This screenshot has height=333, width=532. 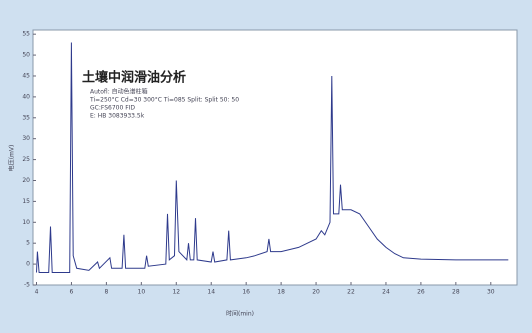 I want to click on y-tick-label: 45, so click(x=26, y=75).